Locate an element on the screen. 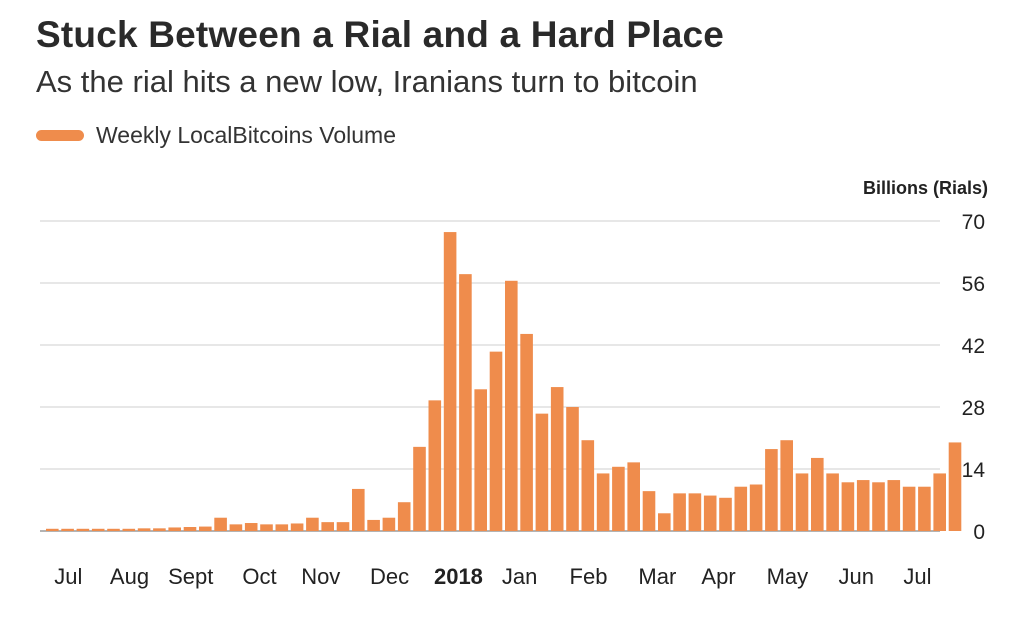 This screenshot has height=619, width=1024. x-tick-label: Oct is located at coordinates (259, 576).